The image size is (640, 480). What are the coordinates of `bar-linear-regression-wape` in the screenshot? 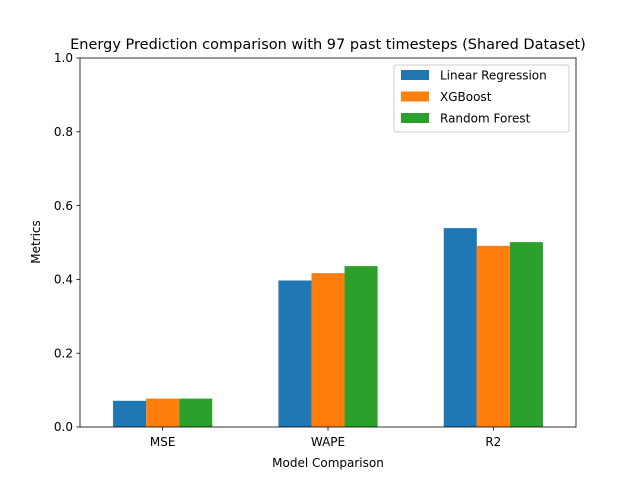 It's located at (295, 353).